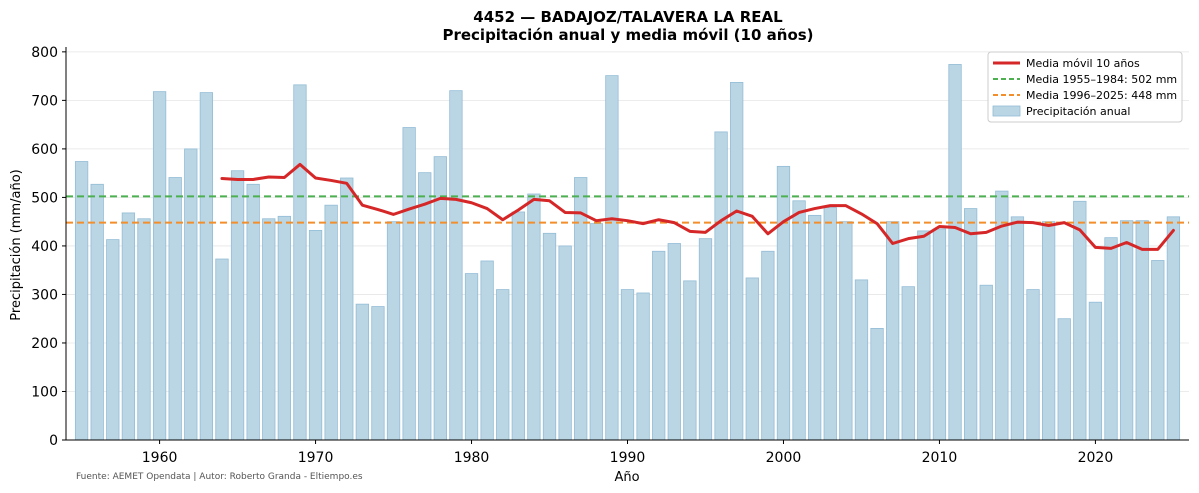 This screenshot has height=493, width=1199. I want to click on x-axis-label: Año, so click(626, 477).